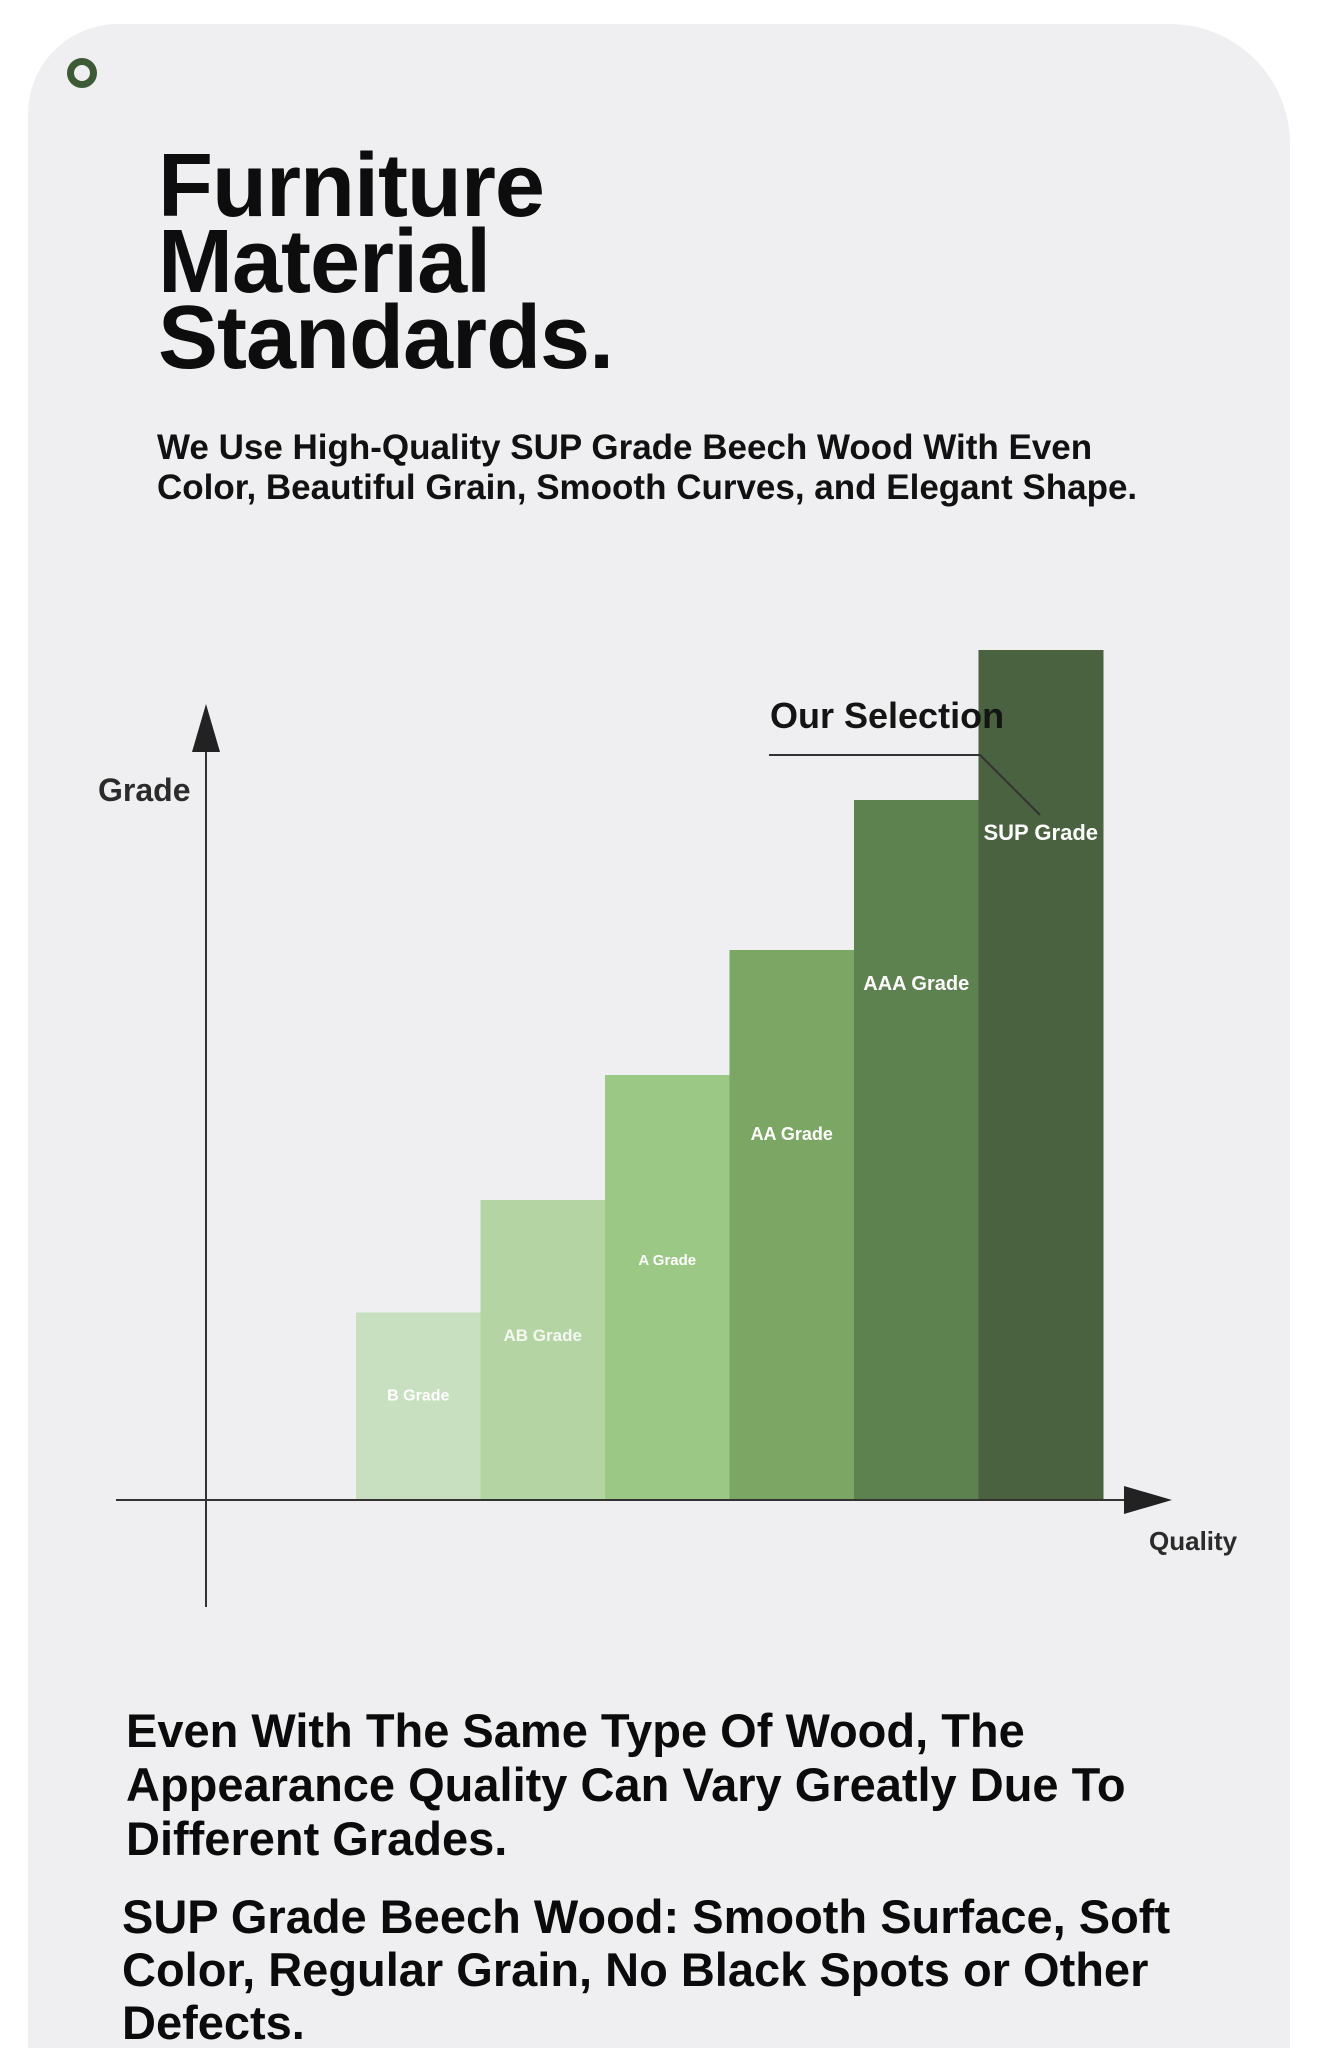 Image resolution: width=1322 pixels, height=2048 pixels. Describe the element at coordinates (916, 1150) in the screenshot. I see `bar-aaa-grade` at that location.